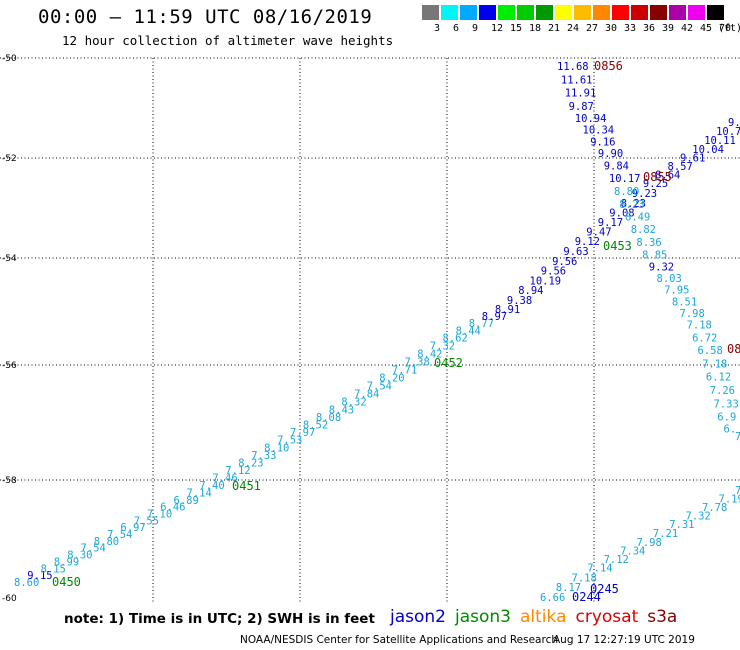 The height and width of the screenshot is (650, 740). Describe the element at coordinates (665, 534) in the screenshot. I see `wave-height-label: 7.21` at that location.